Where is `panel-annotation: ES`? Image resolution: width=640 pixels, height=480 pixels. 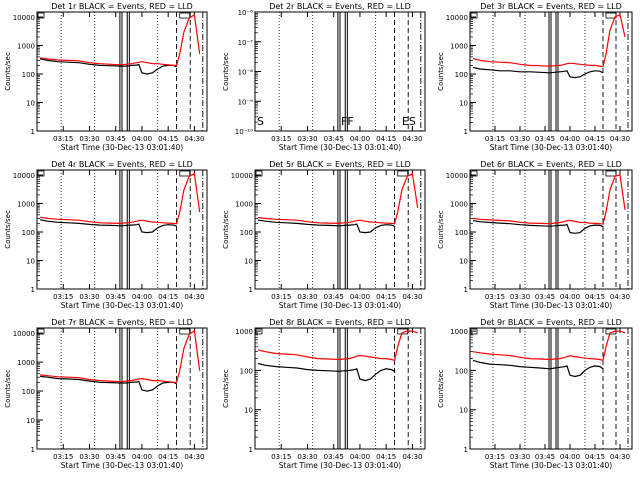 panel-annotation: ES is located at coordinates (409, 121).